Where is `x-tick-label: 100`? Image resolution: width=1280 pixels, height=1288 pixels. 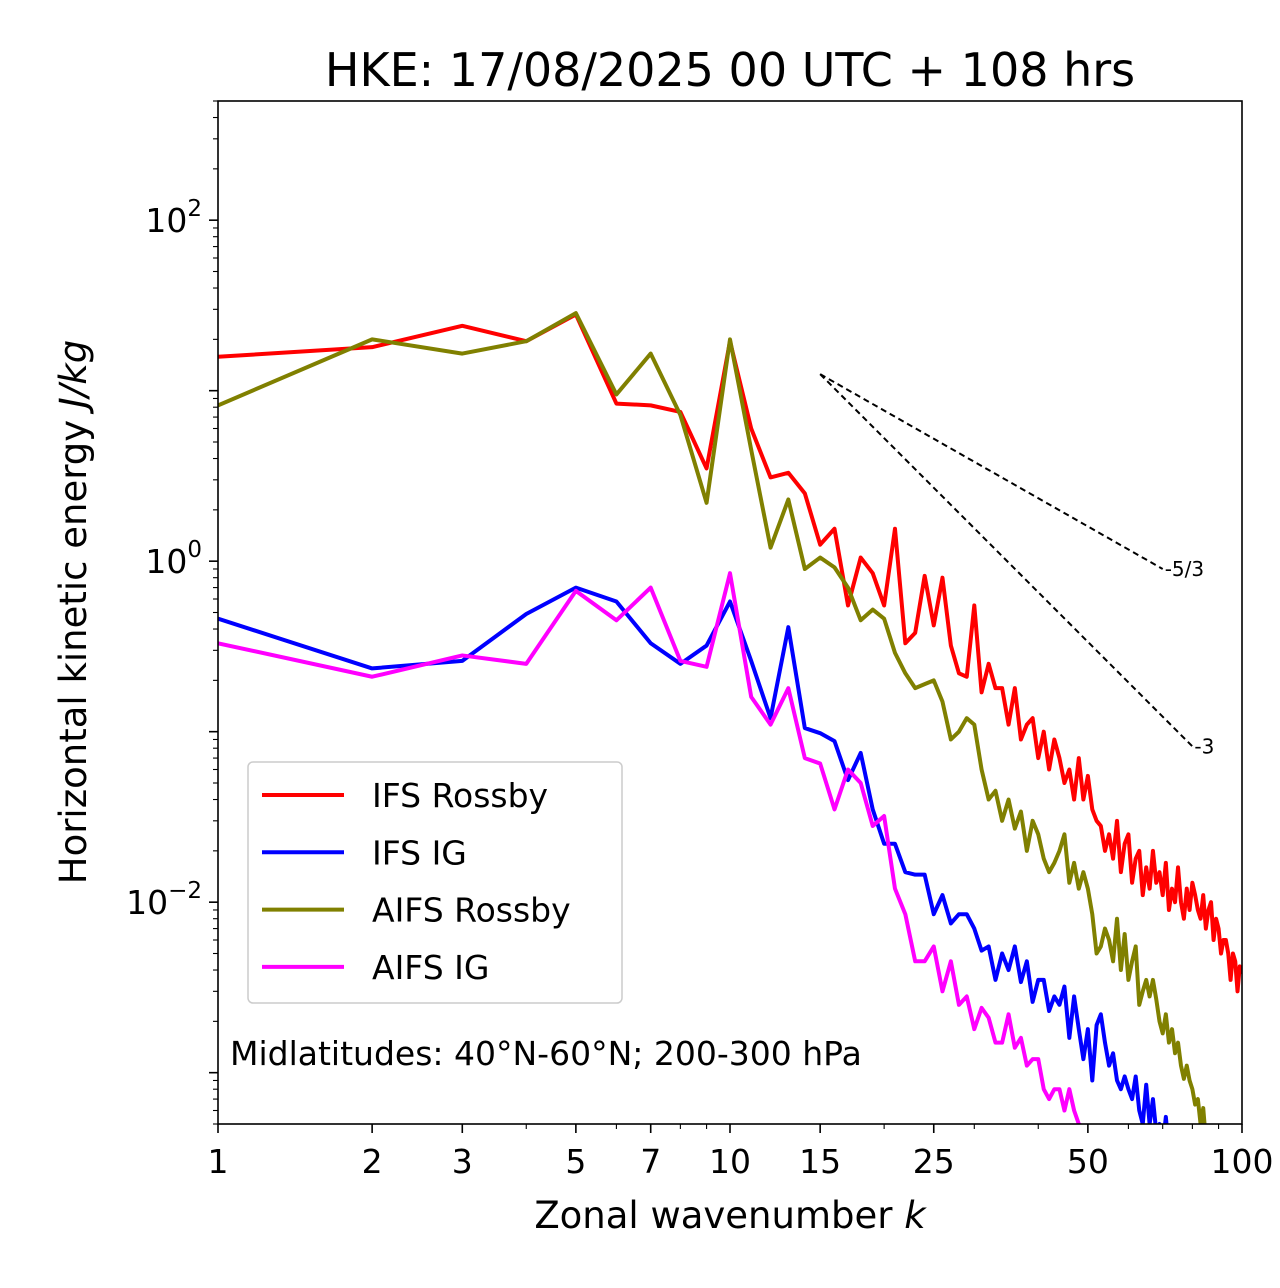 x-tick-label: 100 is located at coordinates (1242, 1161).